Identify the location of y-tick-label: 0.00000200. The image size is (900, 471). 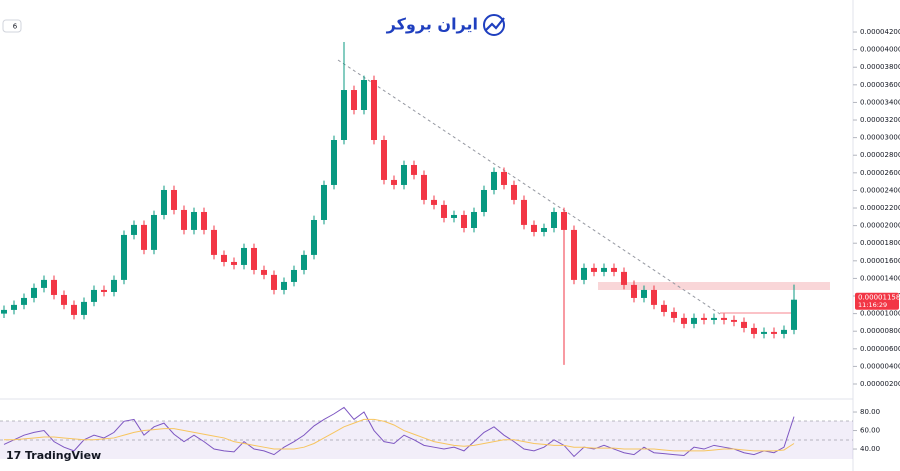
(880, 384).